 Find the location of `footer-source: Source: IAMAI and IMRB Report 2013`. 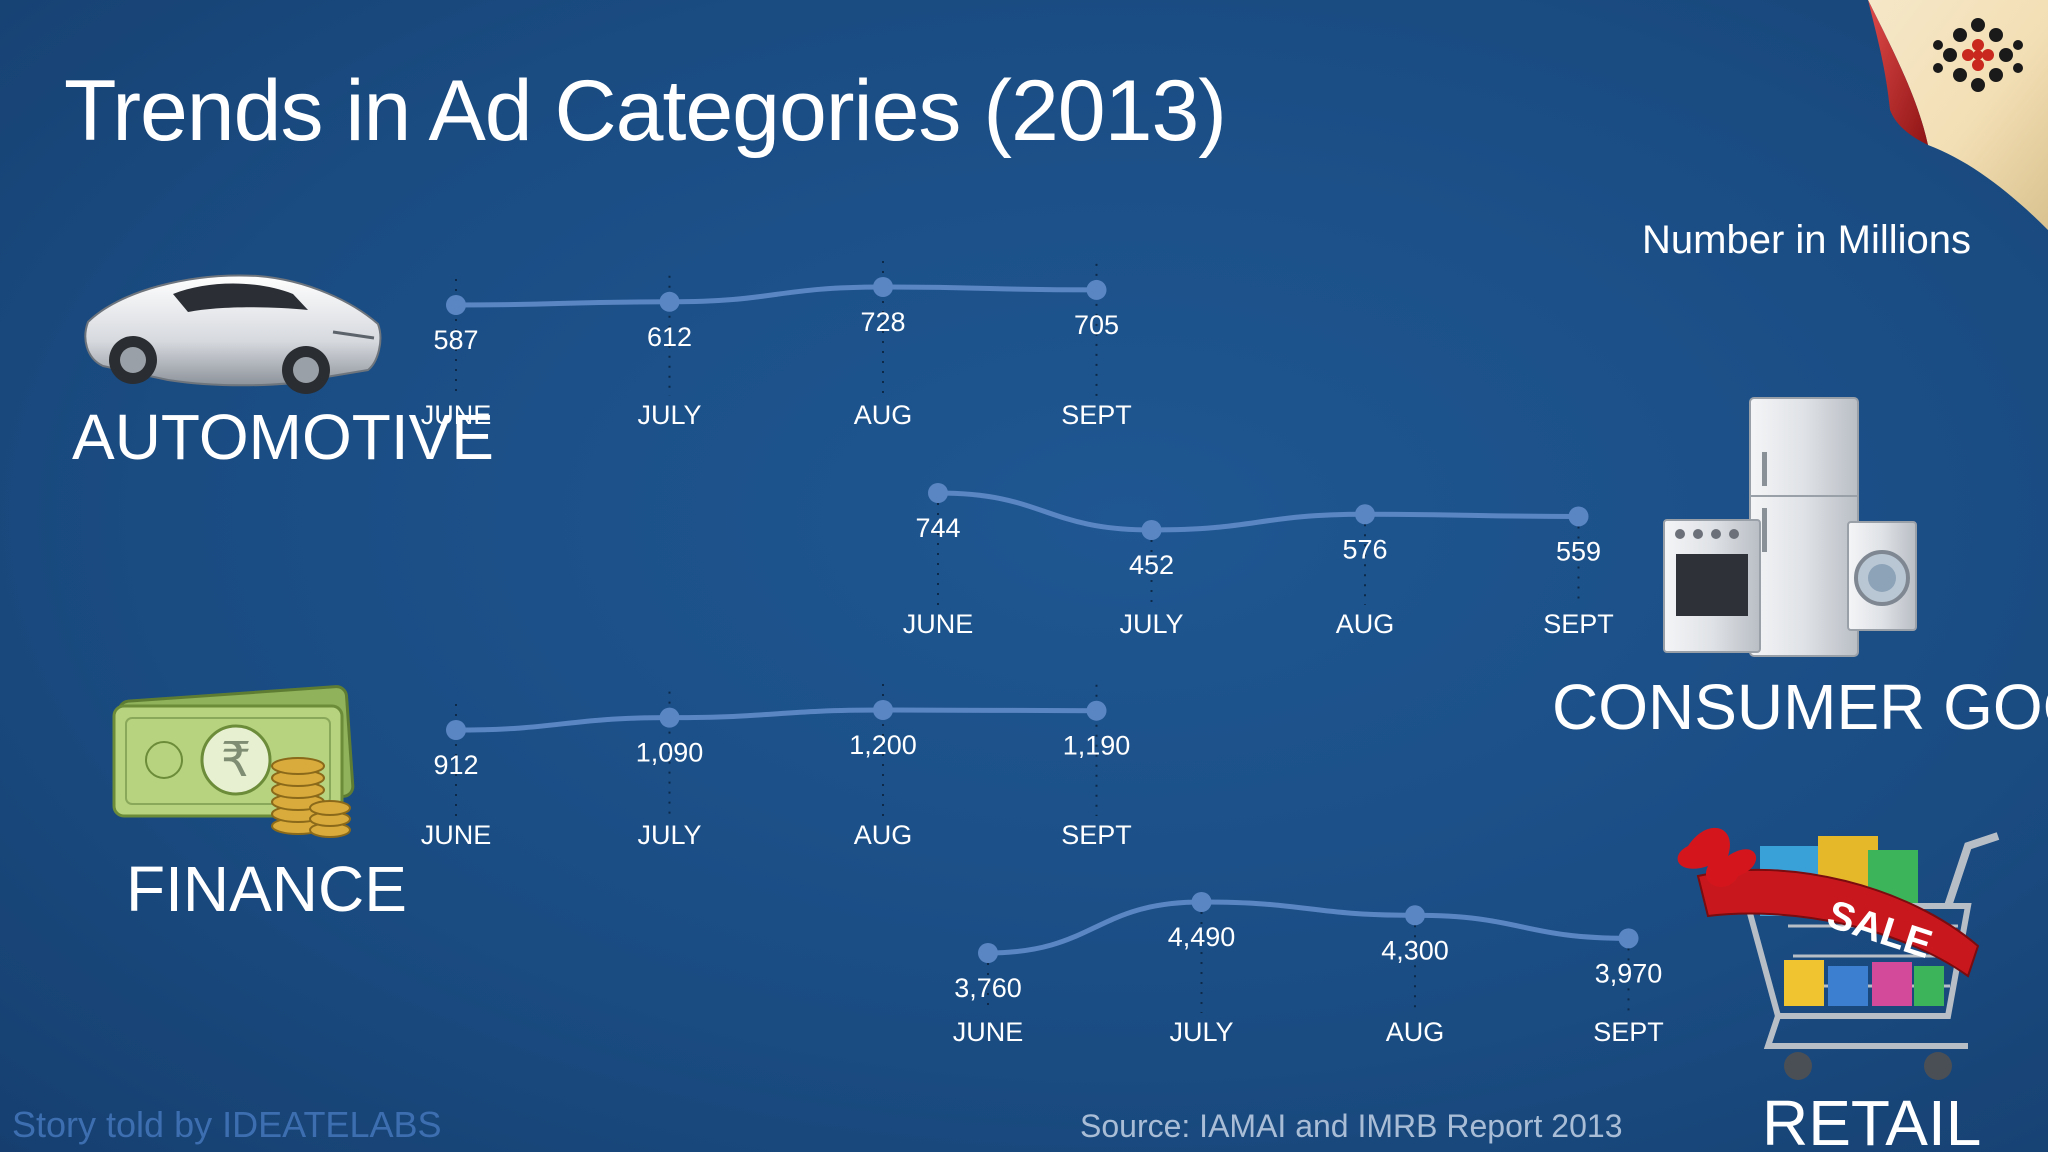

footer-source: Source: IAMAI and IMRB Report 2013 is located at coordinates (1351, 1126).